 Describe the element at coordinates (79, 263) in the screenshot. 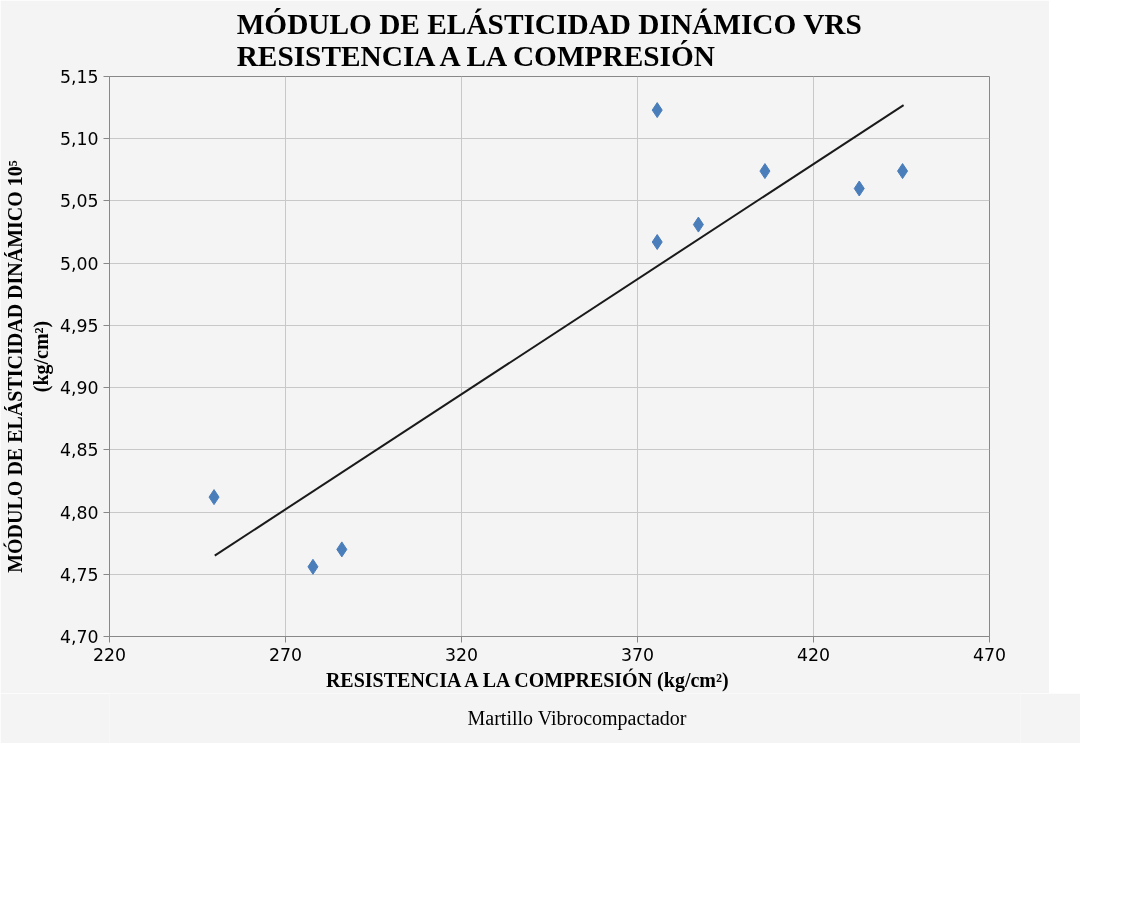

I see `y-tick-label: 5,00` at that location.